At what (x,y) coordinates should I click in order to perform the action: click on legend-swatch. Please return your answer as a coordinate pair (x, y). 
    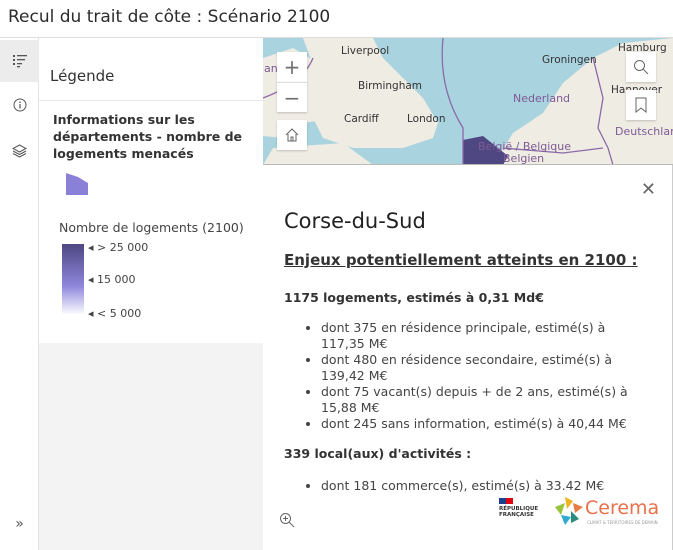
    Looking at the image, I should click on (77, 184).